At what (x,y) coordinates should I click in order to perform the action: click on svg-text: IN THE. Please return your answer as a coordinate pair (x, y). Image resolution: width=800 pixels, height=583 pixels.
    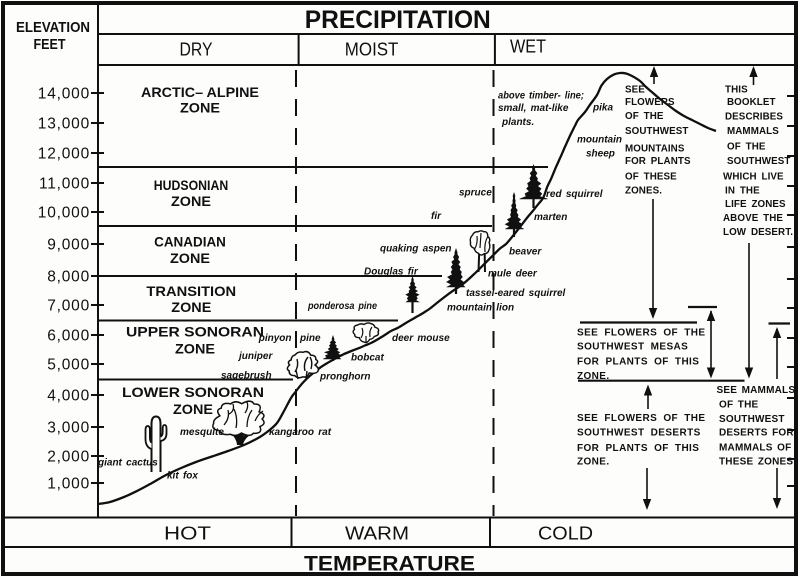
    Looking at the image, I should click on (742, 190).